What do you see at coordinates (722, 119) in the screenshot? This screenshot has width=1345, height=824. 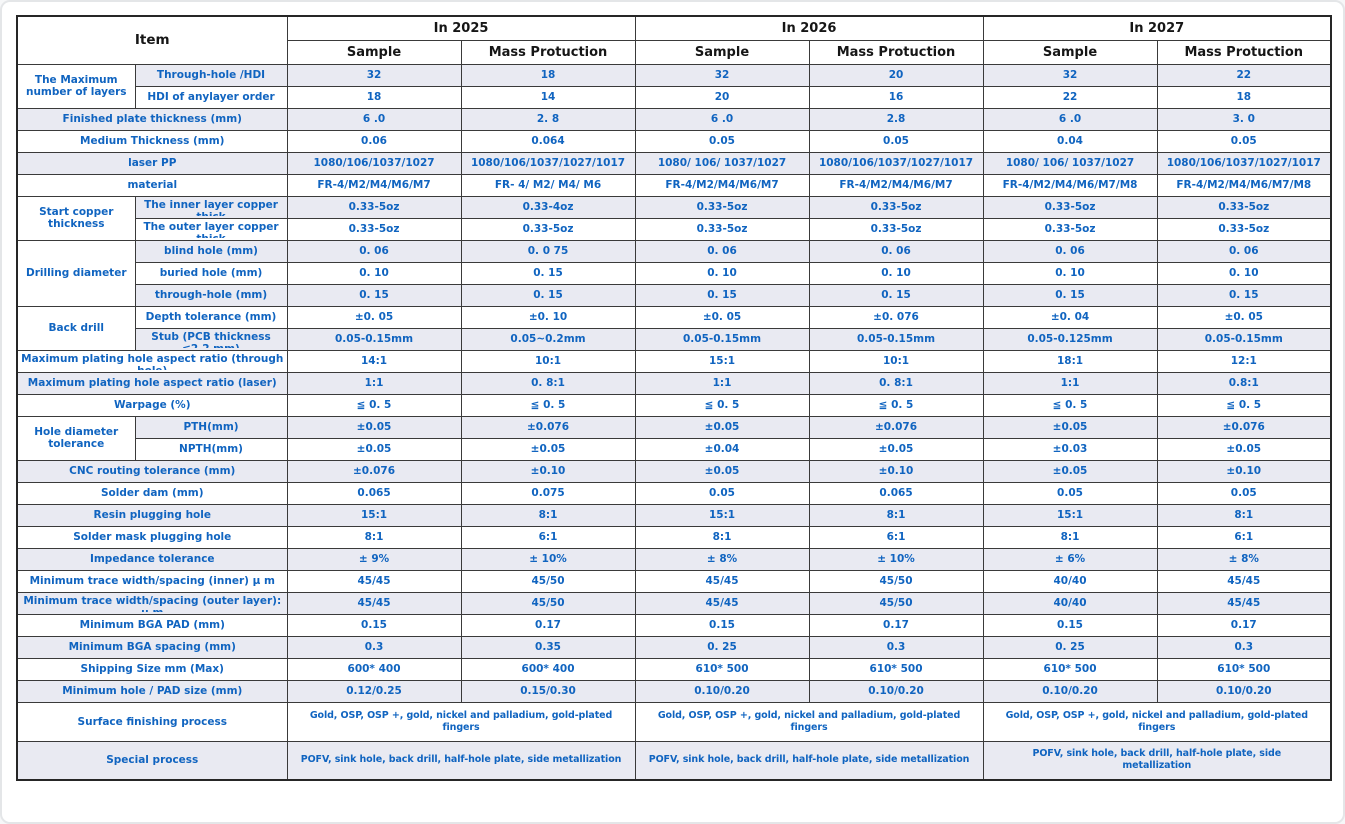 I see `value-cell: 6 .0` at bounding box center [722, 119].